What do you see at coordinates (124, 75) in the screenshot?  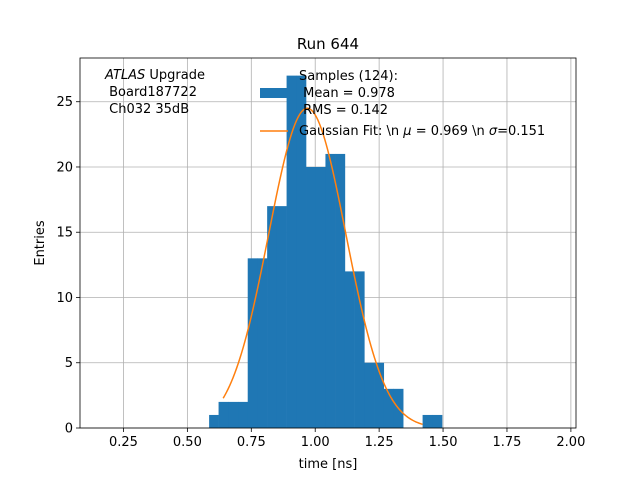 I see `annotation-atlas: ATLAS` at bounding box center [124, 75].